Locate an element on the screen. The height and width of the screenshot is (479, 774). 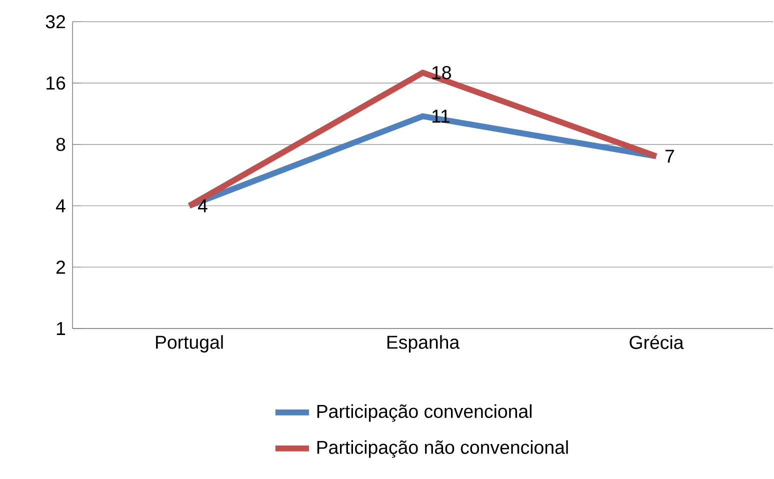
x-tick-label: Grécia is located at coordinates (657, 341).